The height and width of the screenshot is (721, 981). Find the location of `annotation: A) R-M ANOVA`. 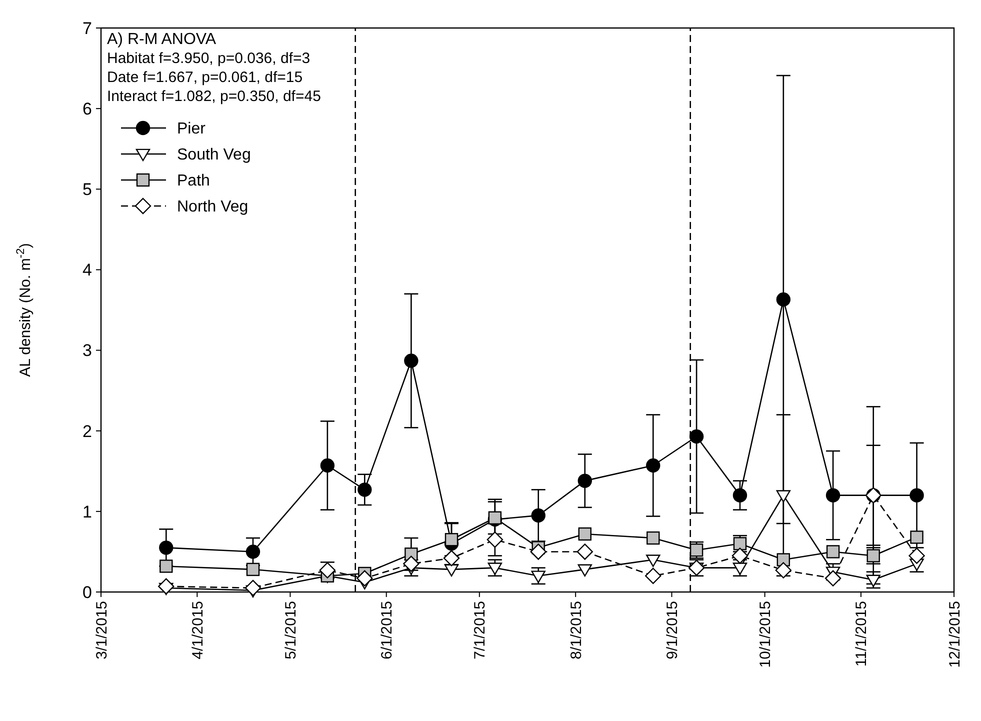

annotation: A) R-M ANOVA is located at coordinates (161, 39).